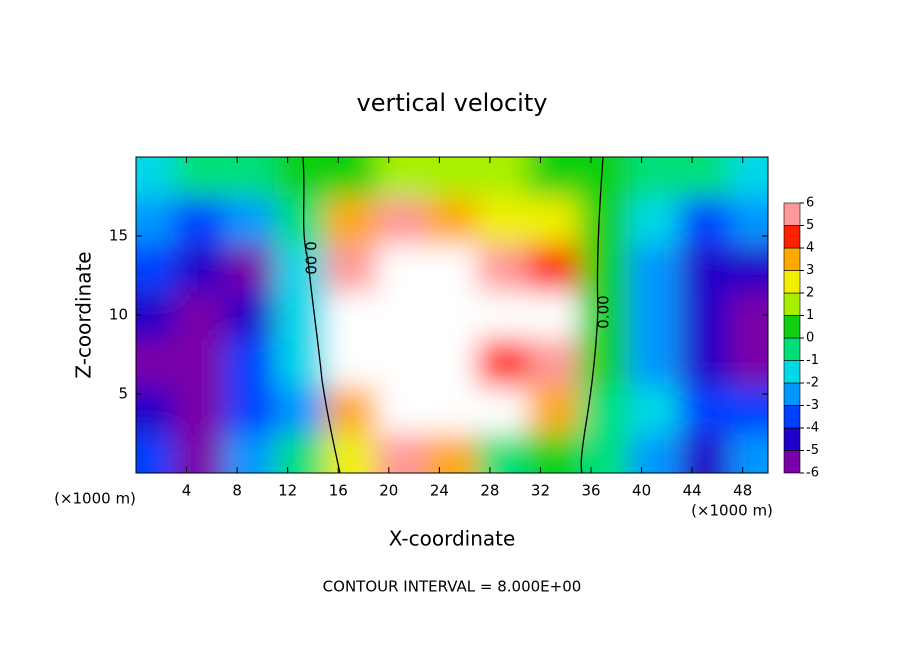  What do you see at coordinates (810, 293) in the screenshot?
I see `colorbar-label: 2` at bounding box center [810, 293].